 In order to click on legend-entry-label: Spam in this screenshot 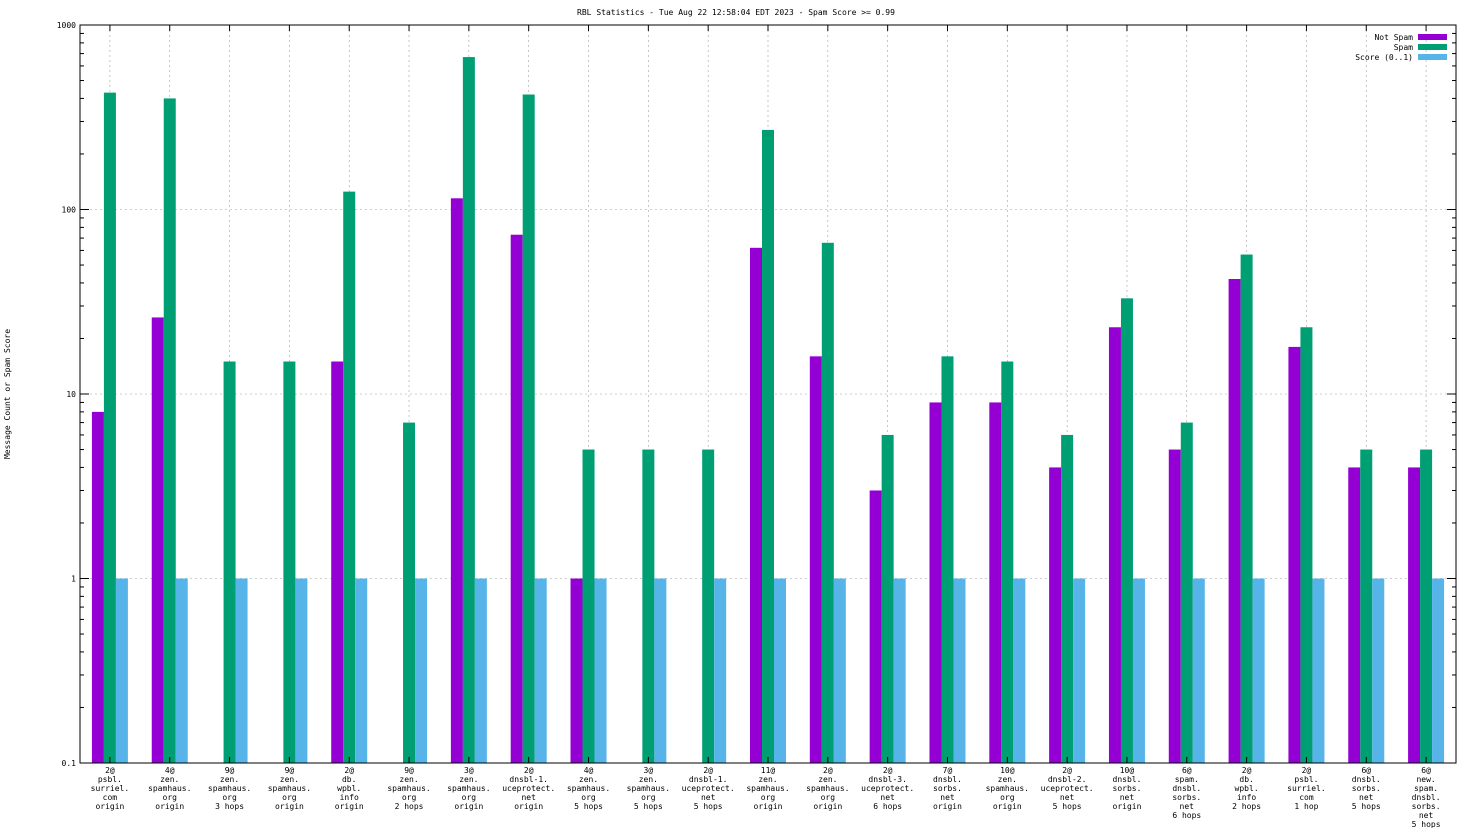, I will do `click(1403, 47)`.